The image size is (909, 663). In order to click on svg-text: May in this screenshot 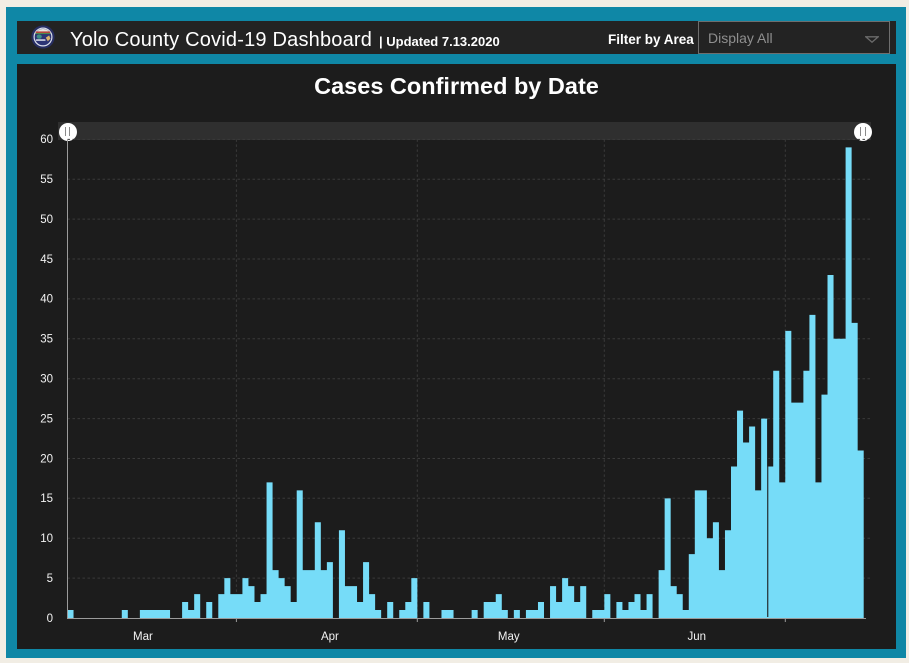, I will do `click(509, 637)`.